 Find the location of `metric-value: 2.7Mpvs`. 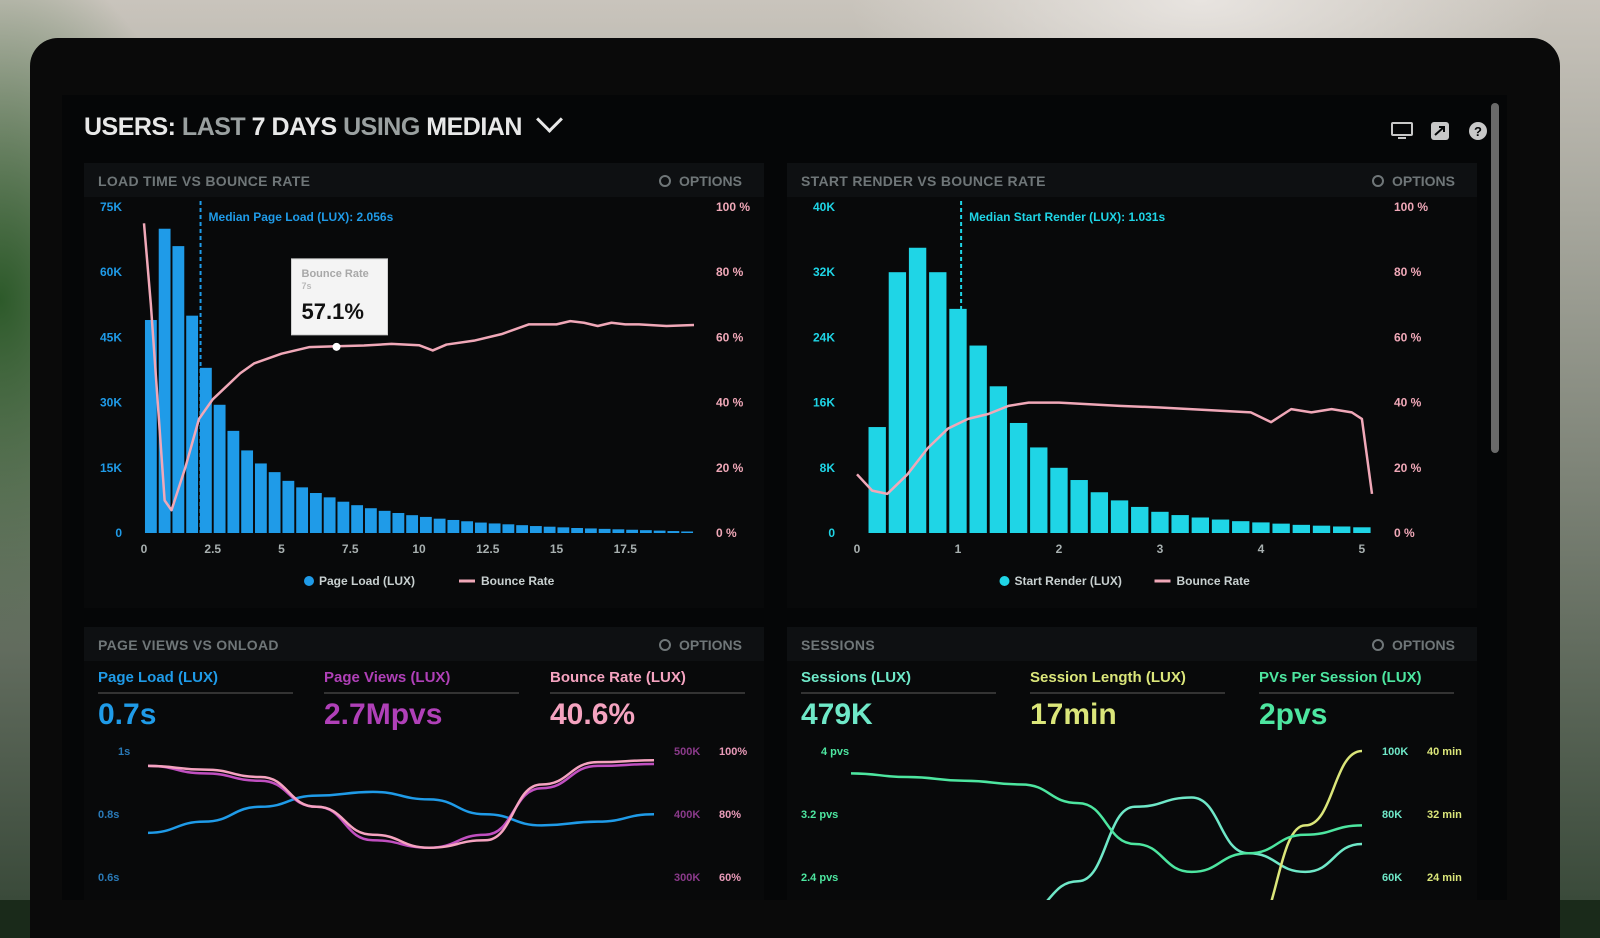

metric-value: 2.7Mpvs is located at coordinates (383, 714).